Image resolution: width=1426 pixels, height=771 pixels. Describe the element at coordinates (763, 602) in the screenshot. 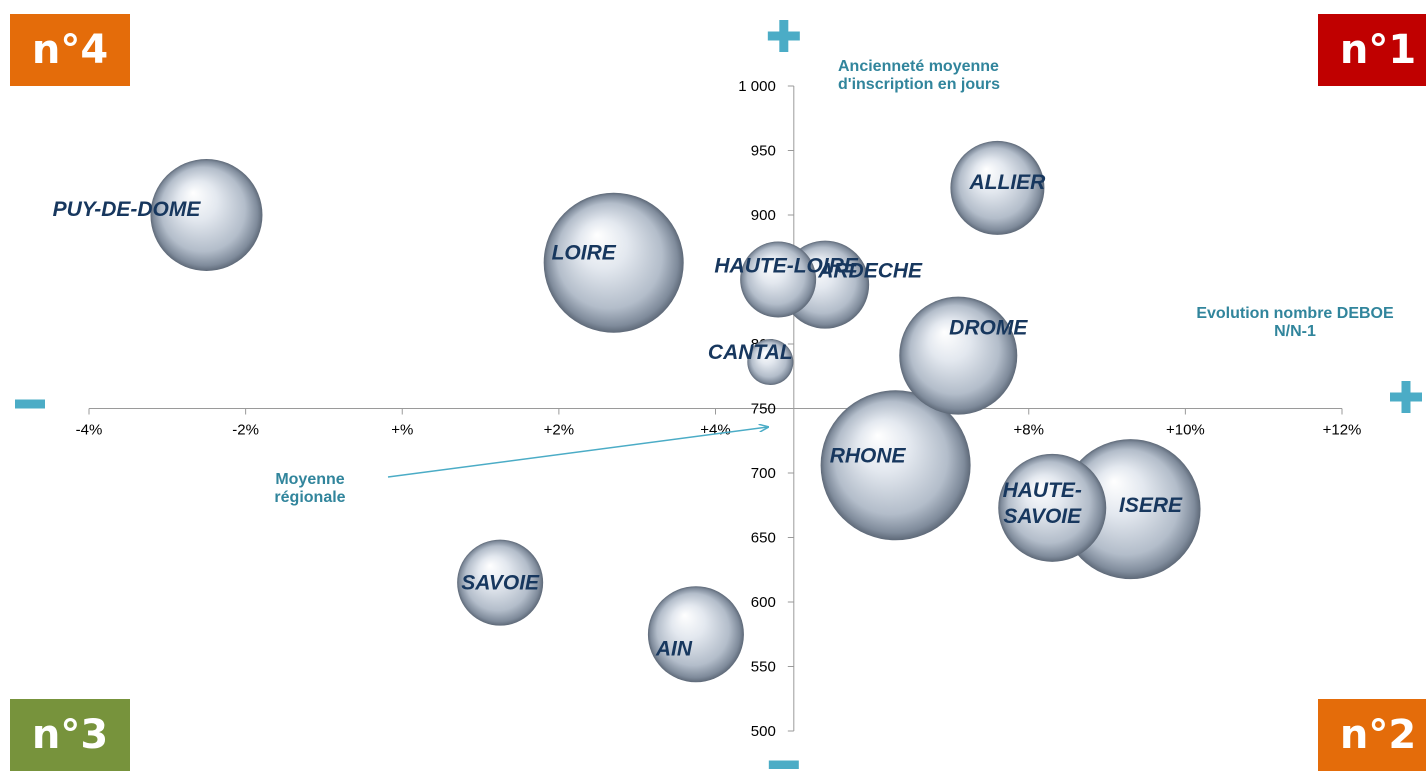

I see `y-tick-label: 600` at that location.